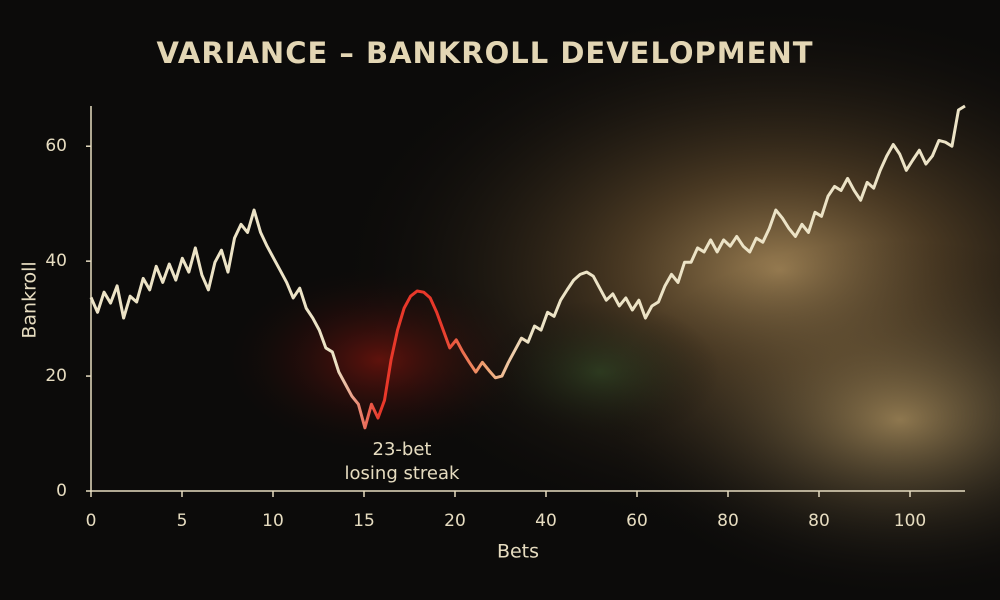 The height and width of the screenshot is (600, 1000). Describe the element at coordinates (91, 521) in the screenshot. I see `x-tick-label: 0` at that location.